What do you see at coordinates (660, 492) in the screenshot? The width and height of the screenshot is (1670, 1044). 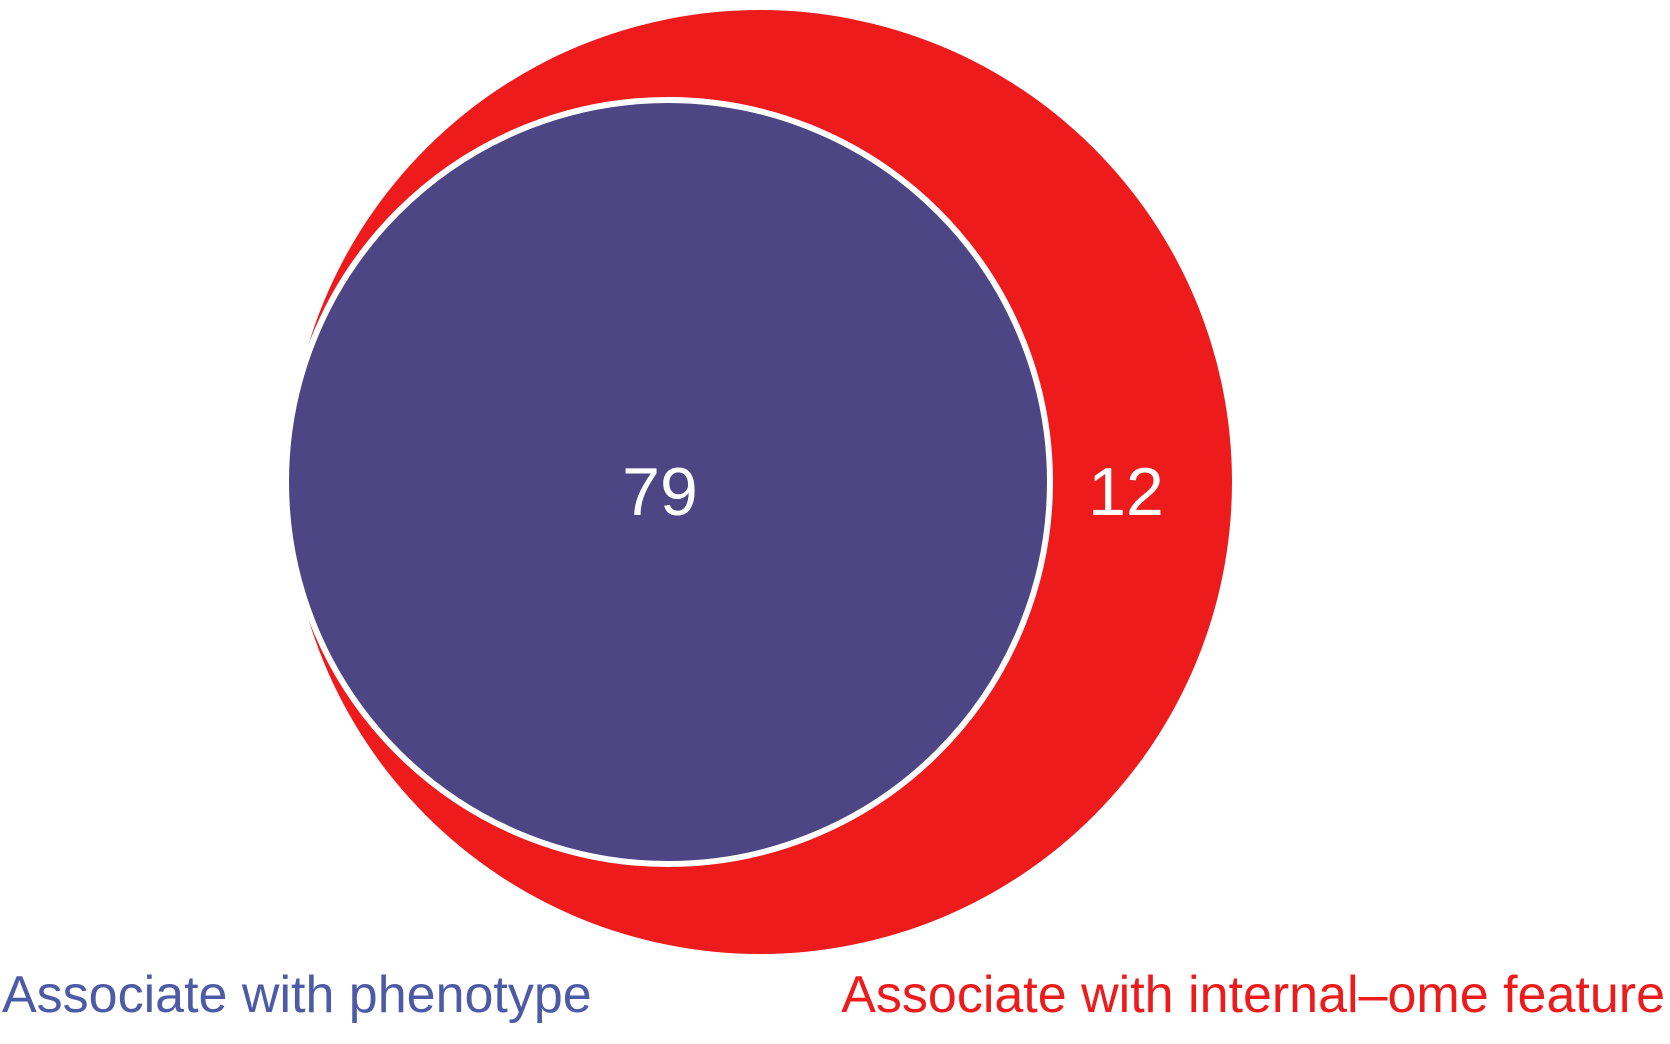 I see `overlap-count-label: 79` at bounding box center [660, 492].